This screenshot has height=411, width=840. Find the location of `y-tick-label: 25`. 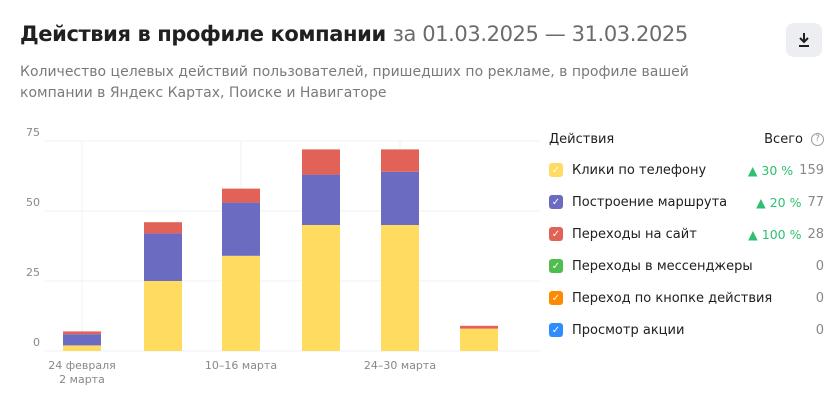

y-tick-label: 25 is located at coordinates (33, 272).